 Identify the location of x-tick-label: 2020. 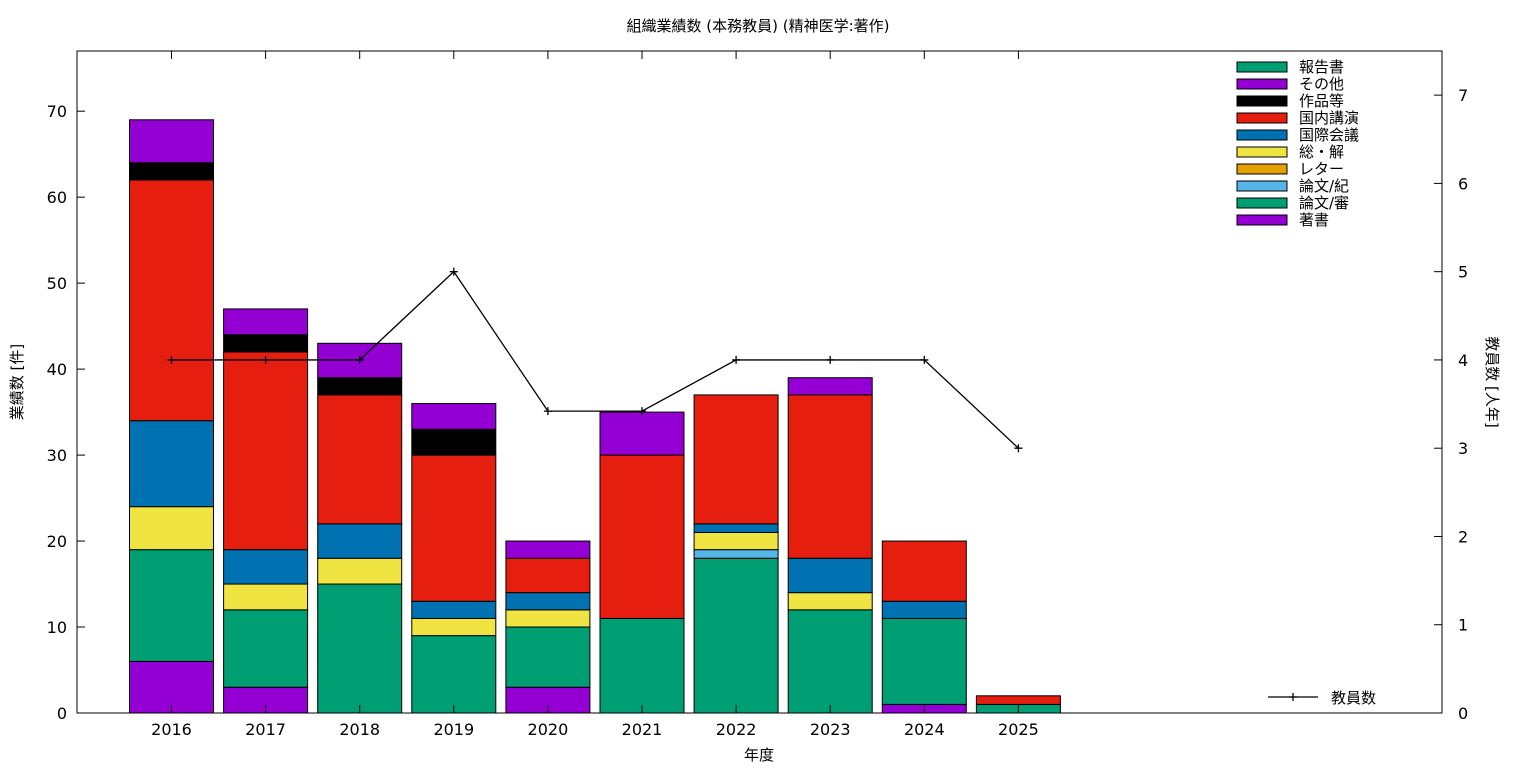
(548, 729).